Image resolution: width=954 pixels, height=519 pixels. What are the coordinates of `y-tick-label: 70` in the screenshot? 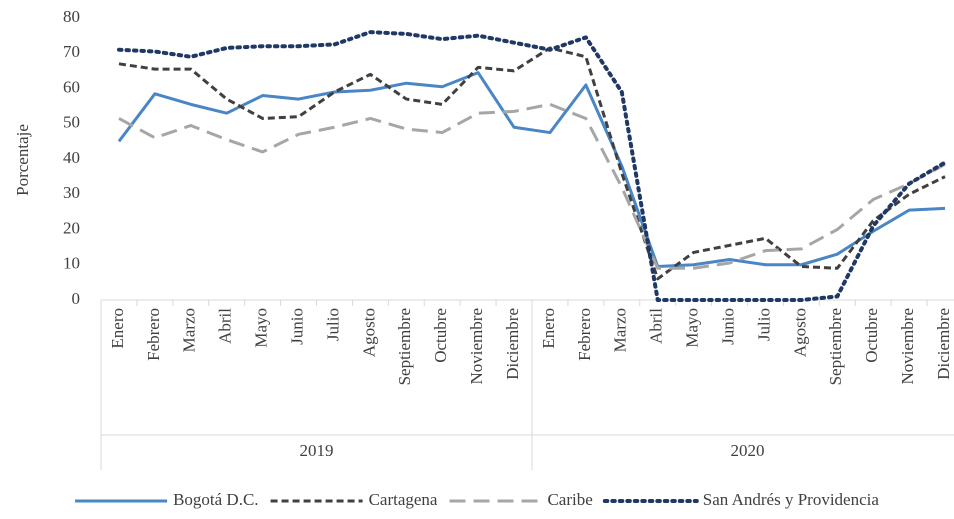 It's located at (71, 51).